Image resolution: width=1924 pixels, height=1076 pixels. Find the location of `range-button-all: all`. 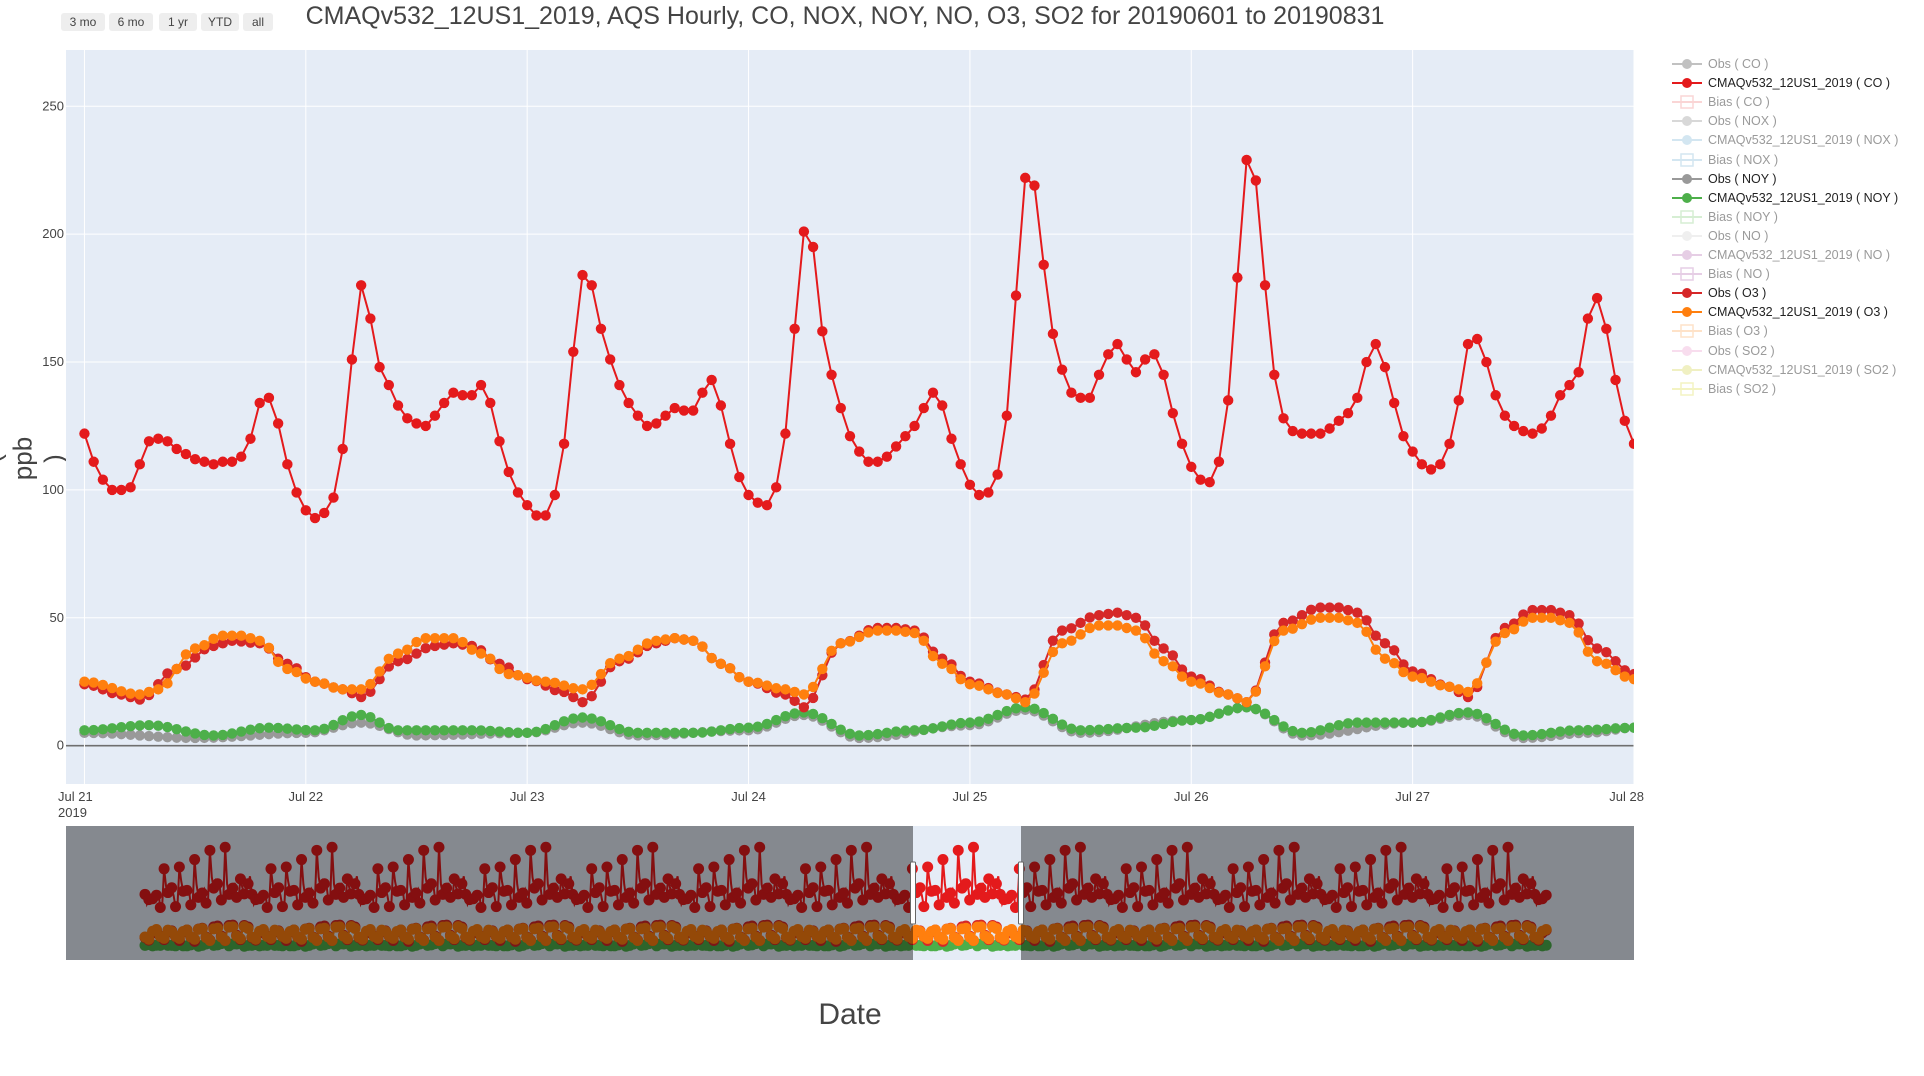

range-button-all: all is located at coordinates (258, 22).